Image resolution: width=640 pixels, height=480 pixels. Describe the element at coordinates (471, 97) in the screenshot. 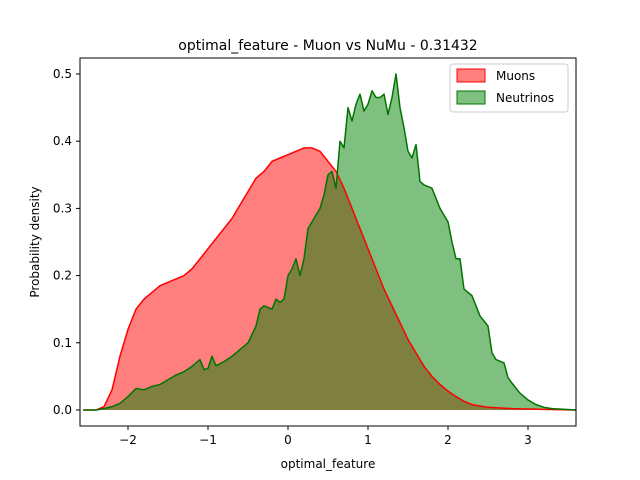

I see `legend-swatch-neutrinos` at that location.